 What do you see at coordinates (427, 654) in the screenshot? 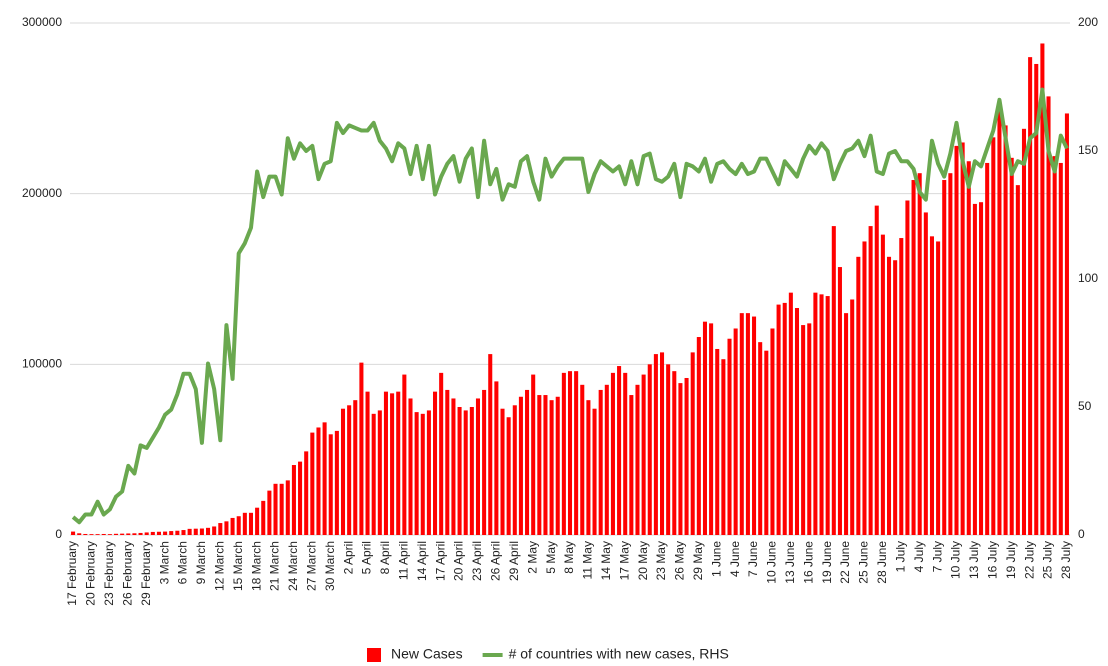
I see `legend-label: New Cases` at bounding box center [427, 654].